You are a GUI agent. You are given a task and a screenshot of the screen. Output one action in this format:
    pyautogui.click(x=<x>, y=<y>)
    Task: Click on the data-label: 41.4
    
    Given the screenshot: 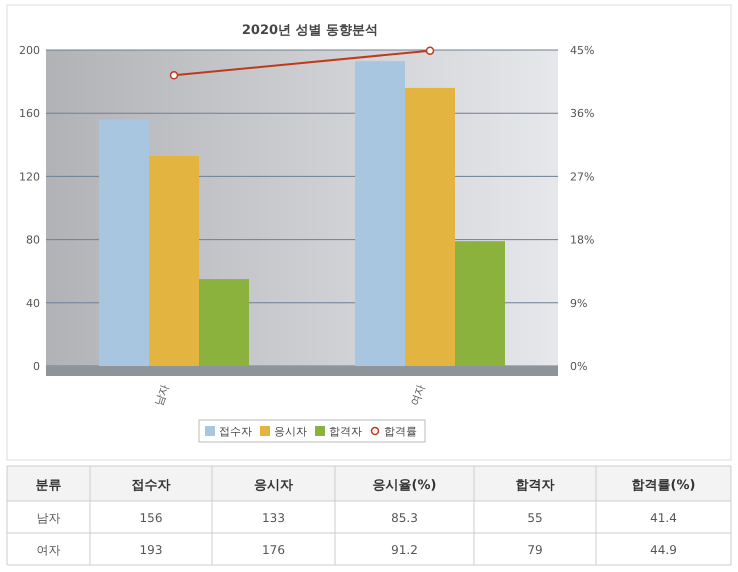 What is the action you would take?
    pyautogui.click(x=663, y=518)
    